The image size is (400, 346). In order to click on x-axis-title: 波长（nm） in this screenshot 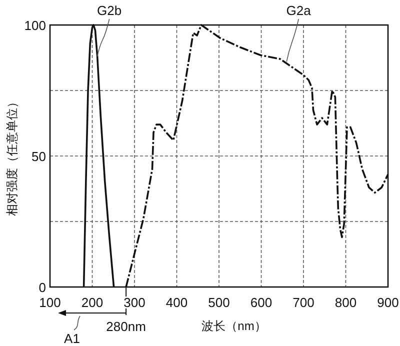, I will do `click(234, 326)`.